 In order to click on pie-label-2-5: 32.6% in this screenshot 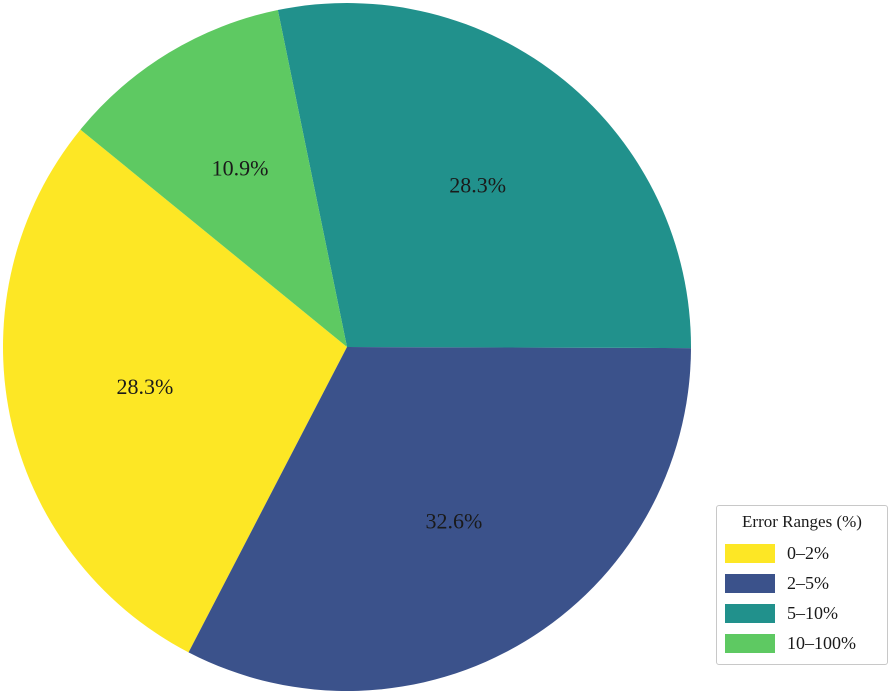, I will do `click(454, 521)`.